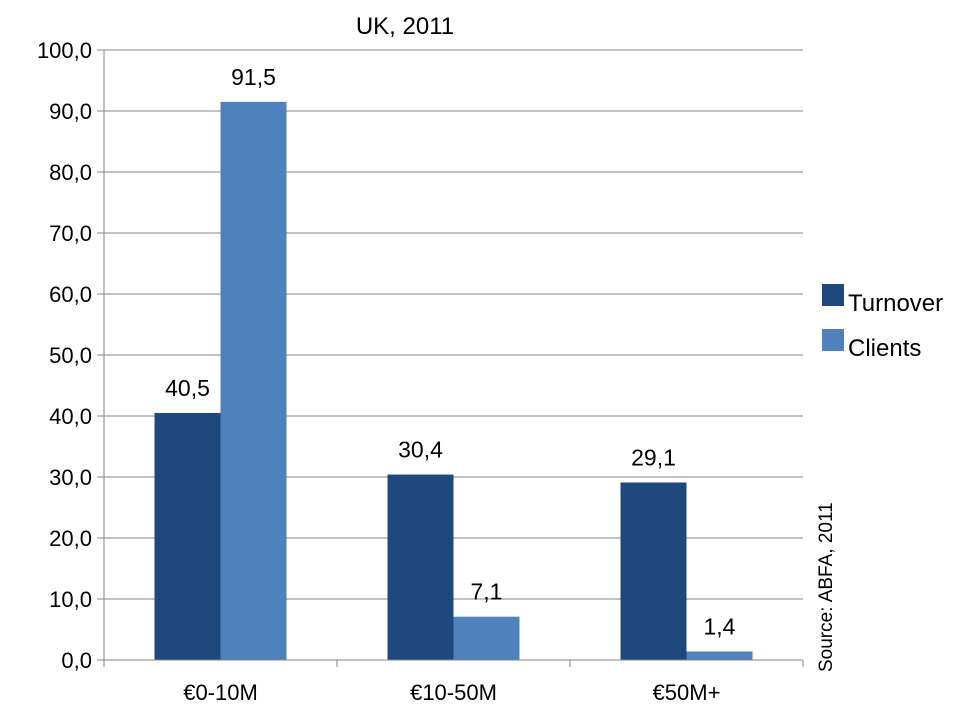 This screenshot has width=976, height=710. I want to click on legend-swatch-clients, so click(833, 340).